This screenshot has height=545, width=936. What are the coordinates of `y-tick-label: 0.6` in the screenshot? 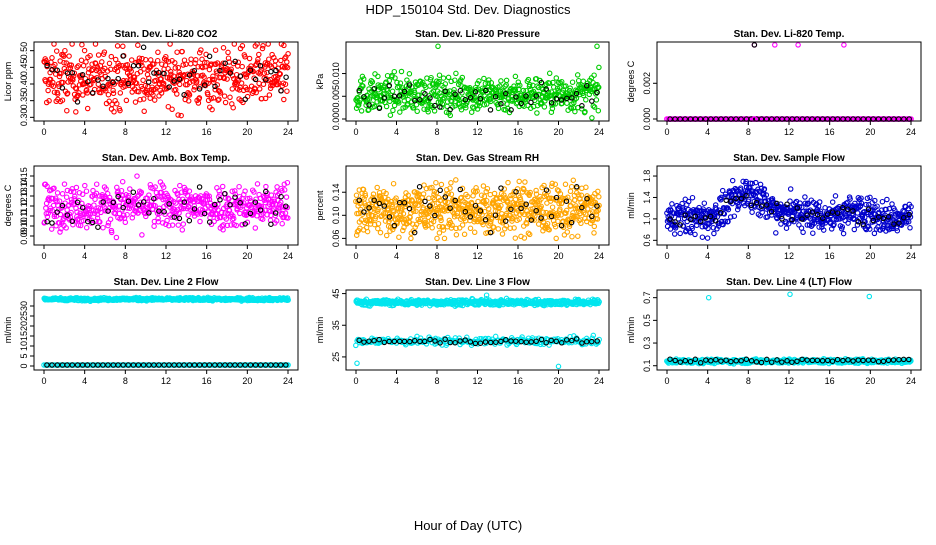 It's located at (647, 240).